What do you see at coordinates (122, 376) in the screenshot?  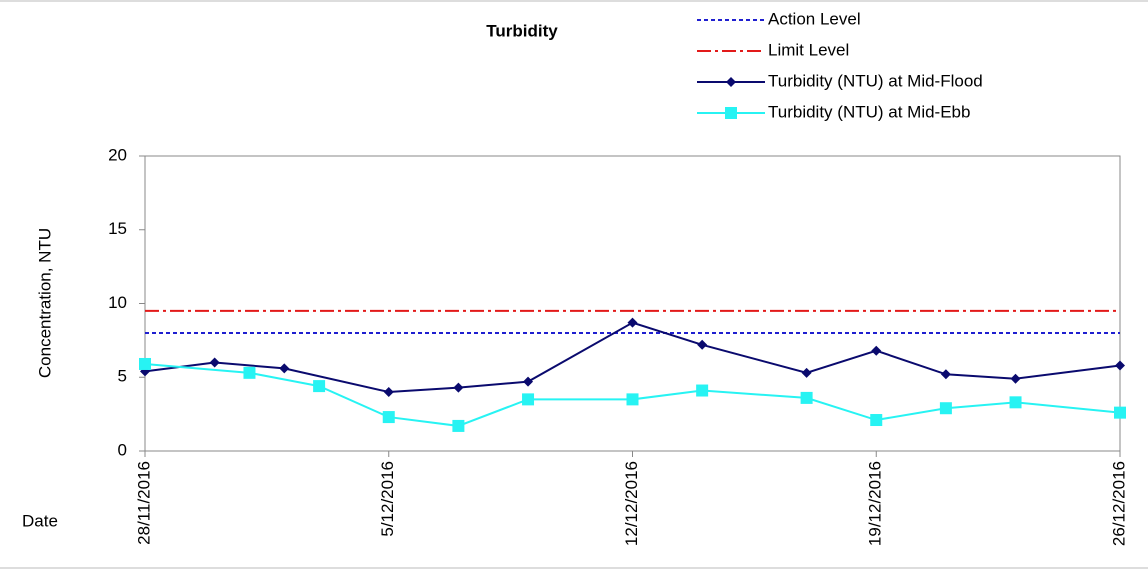 I see `y-tick-label: 5` at bounding box center [122, 376].